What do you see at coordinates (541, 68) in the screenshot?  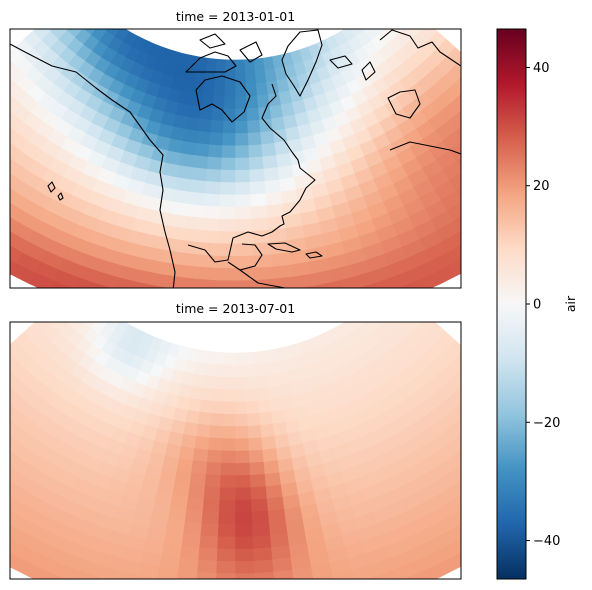 I see `colorbar-tick-label: 40` at bounding box center [541, 68].